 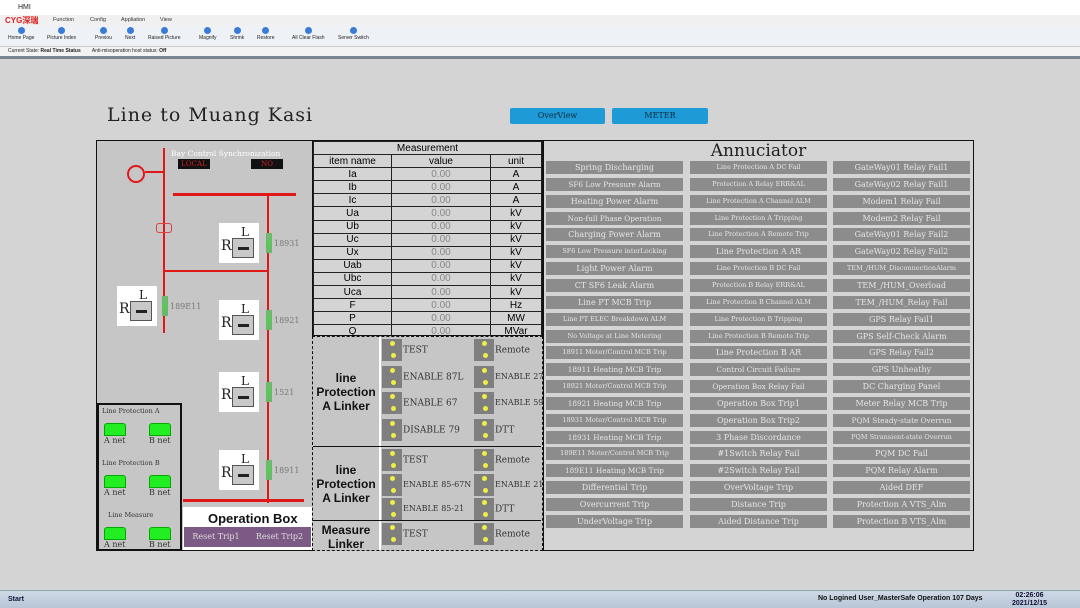 What do you see at coordinates (516, 200) in the screenshot?
I see `measurement-unit: A` at bounding box center [516, 200].